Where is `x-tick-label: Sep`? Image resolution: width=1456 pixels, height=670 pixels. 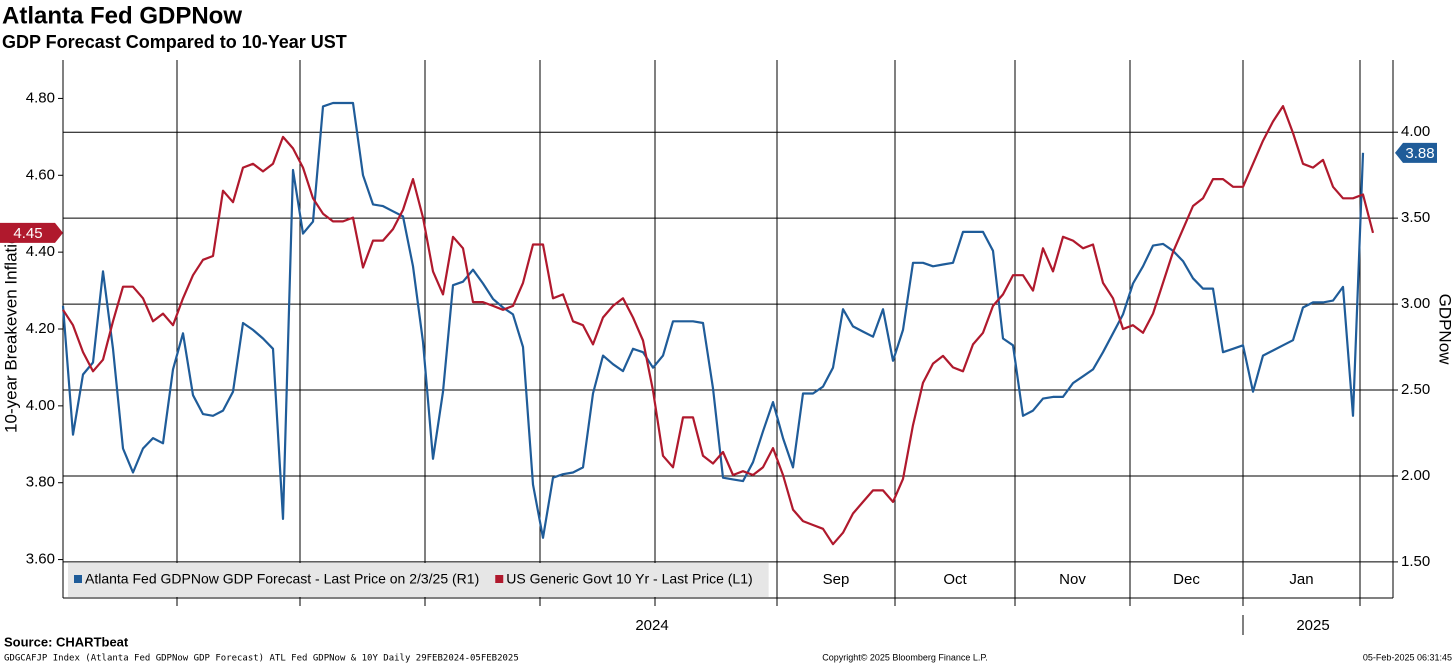 x-tick-label: Sep is located at coordinates (836, 579).